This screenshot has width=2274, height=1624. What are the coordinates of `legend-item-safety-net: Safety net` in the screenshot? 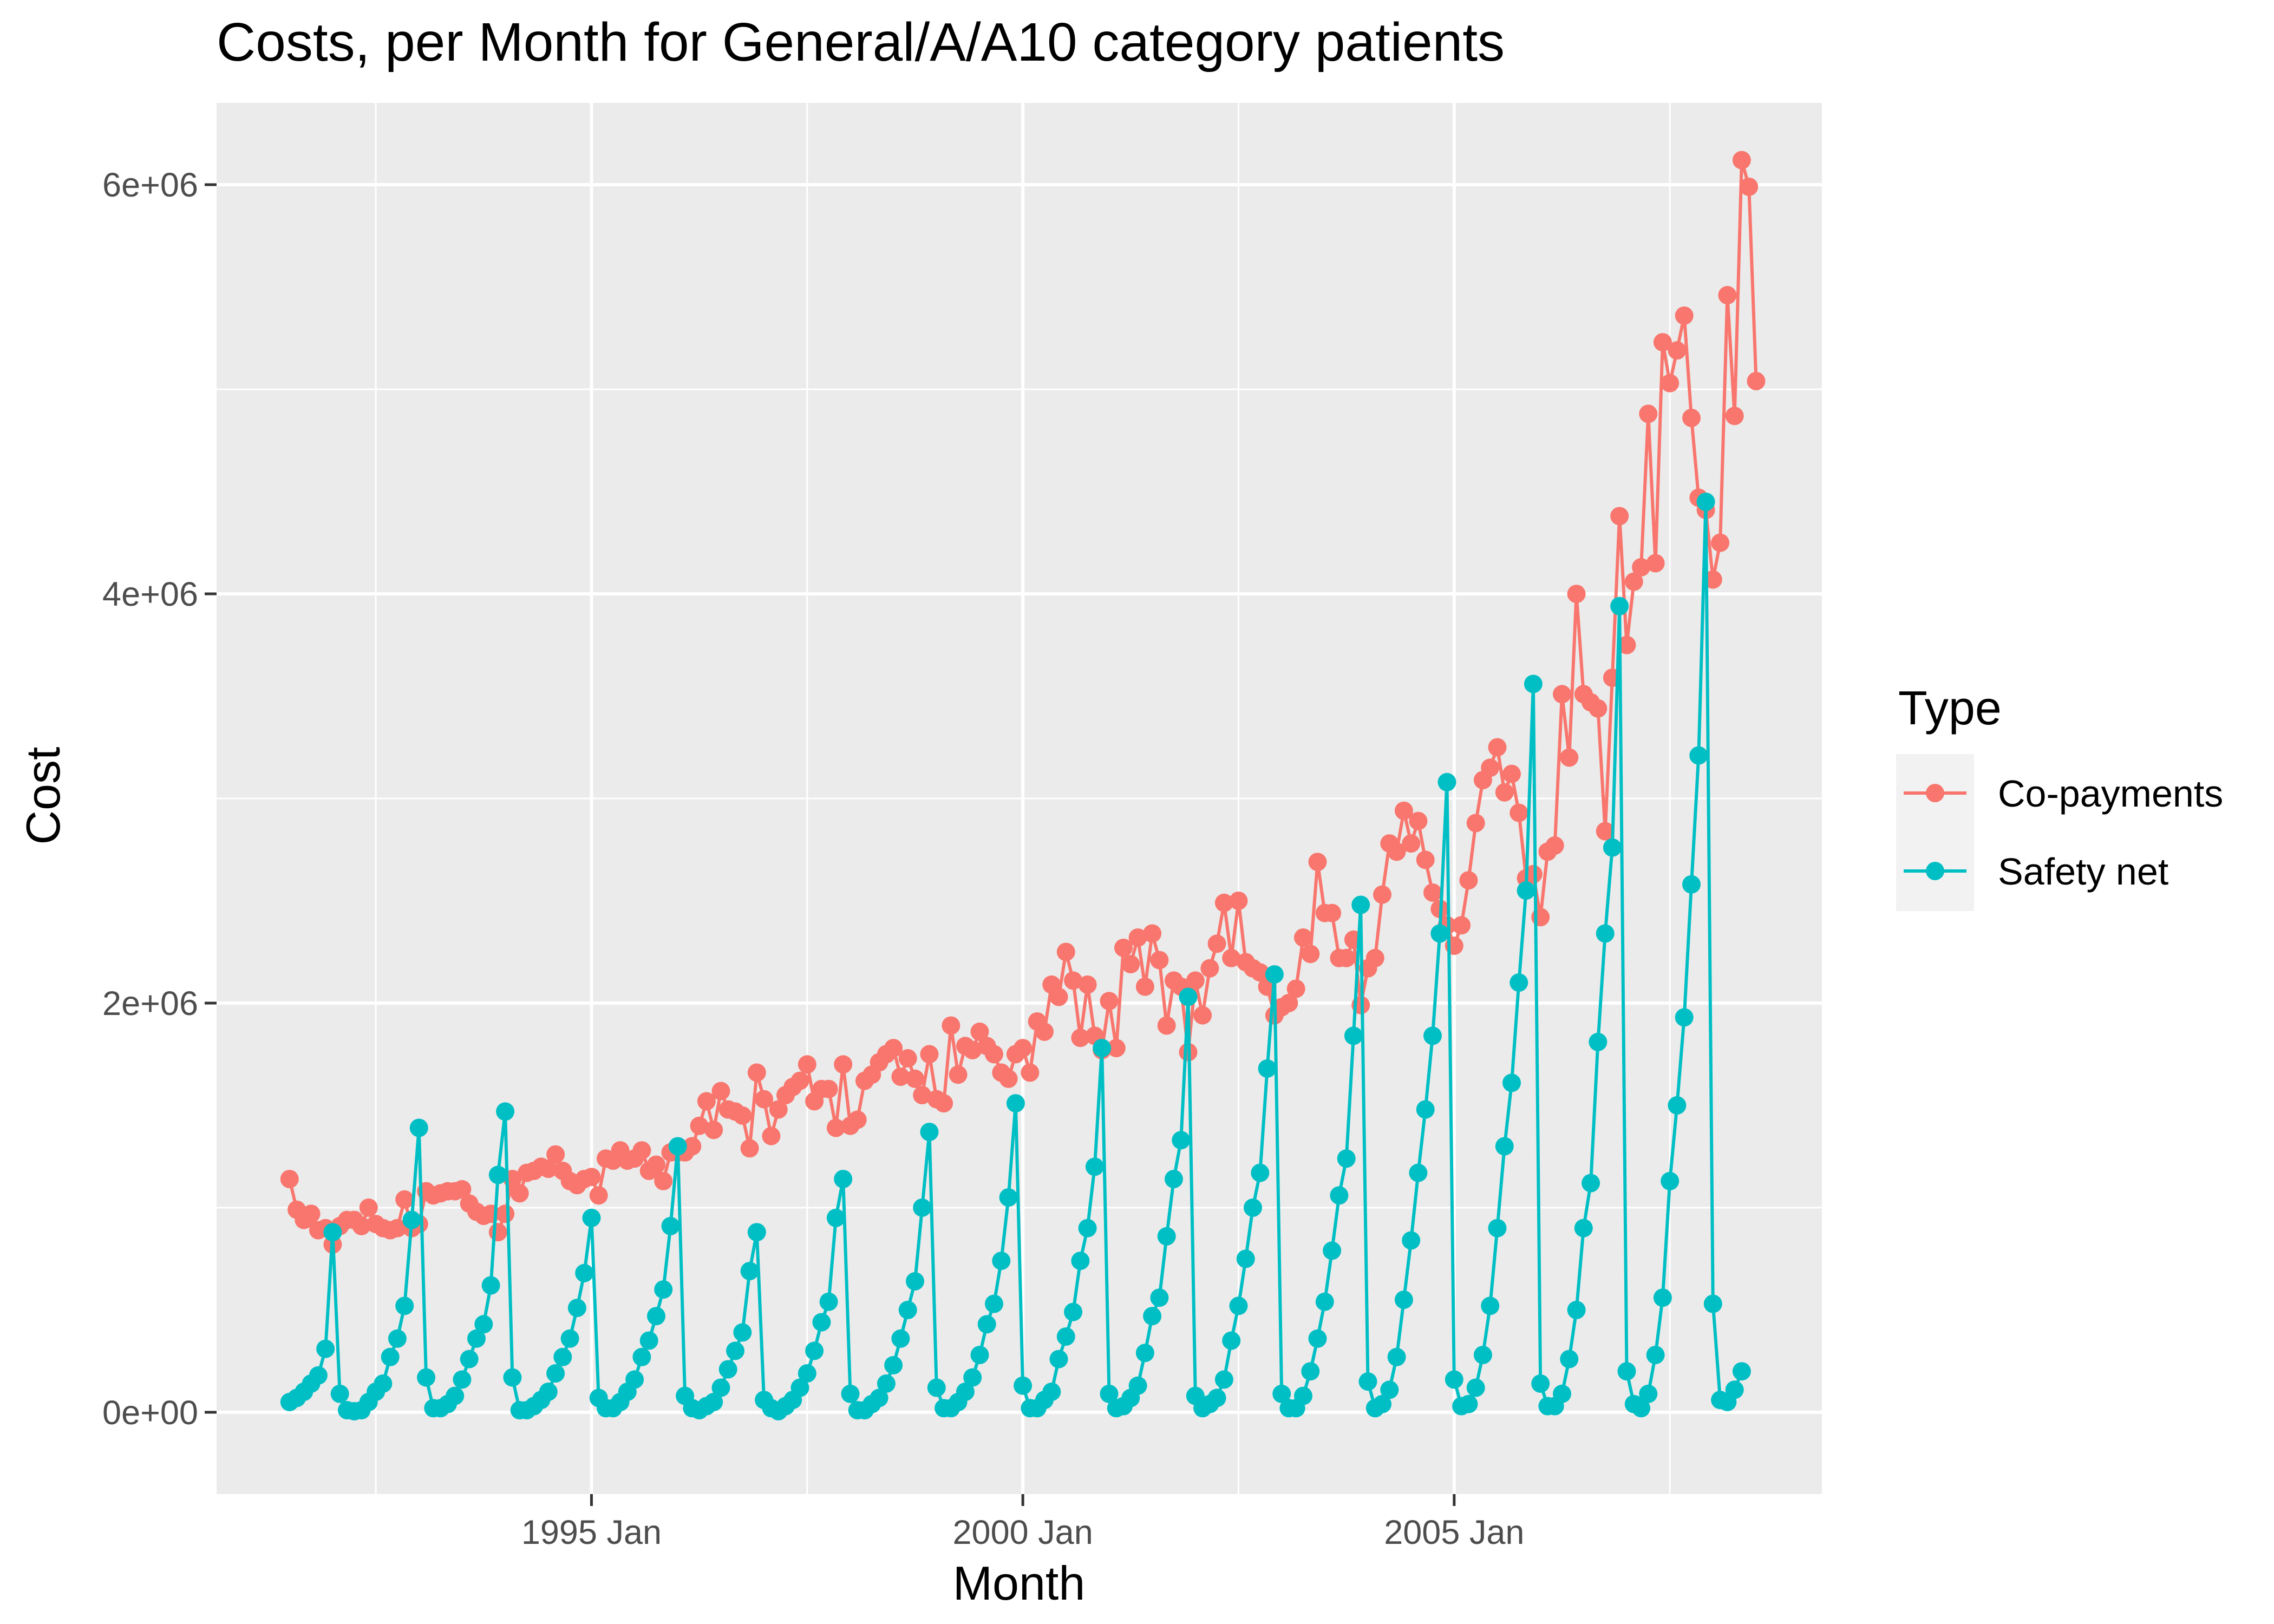 It's located at (2036, 871).